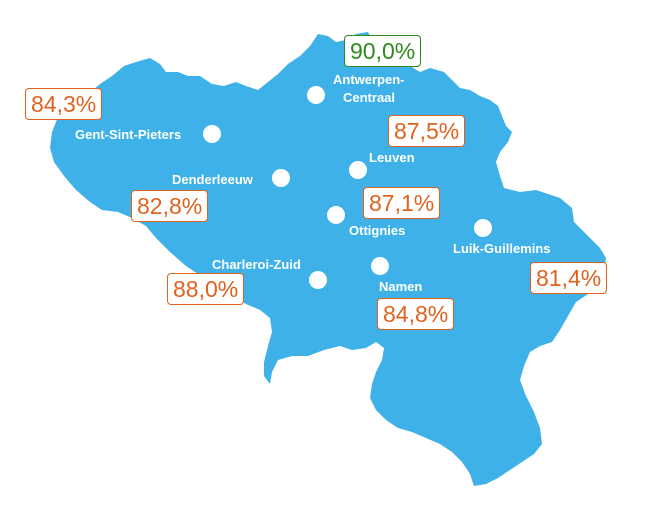 Image resolution: width=650 pixels, height=505 pixels. I want to click on percentage-badge-luik: 81,4%, so click(569, 278).